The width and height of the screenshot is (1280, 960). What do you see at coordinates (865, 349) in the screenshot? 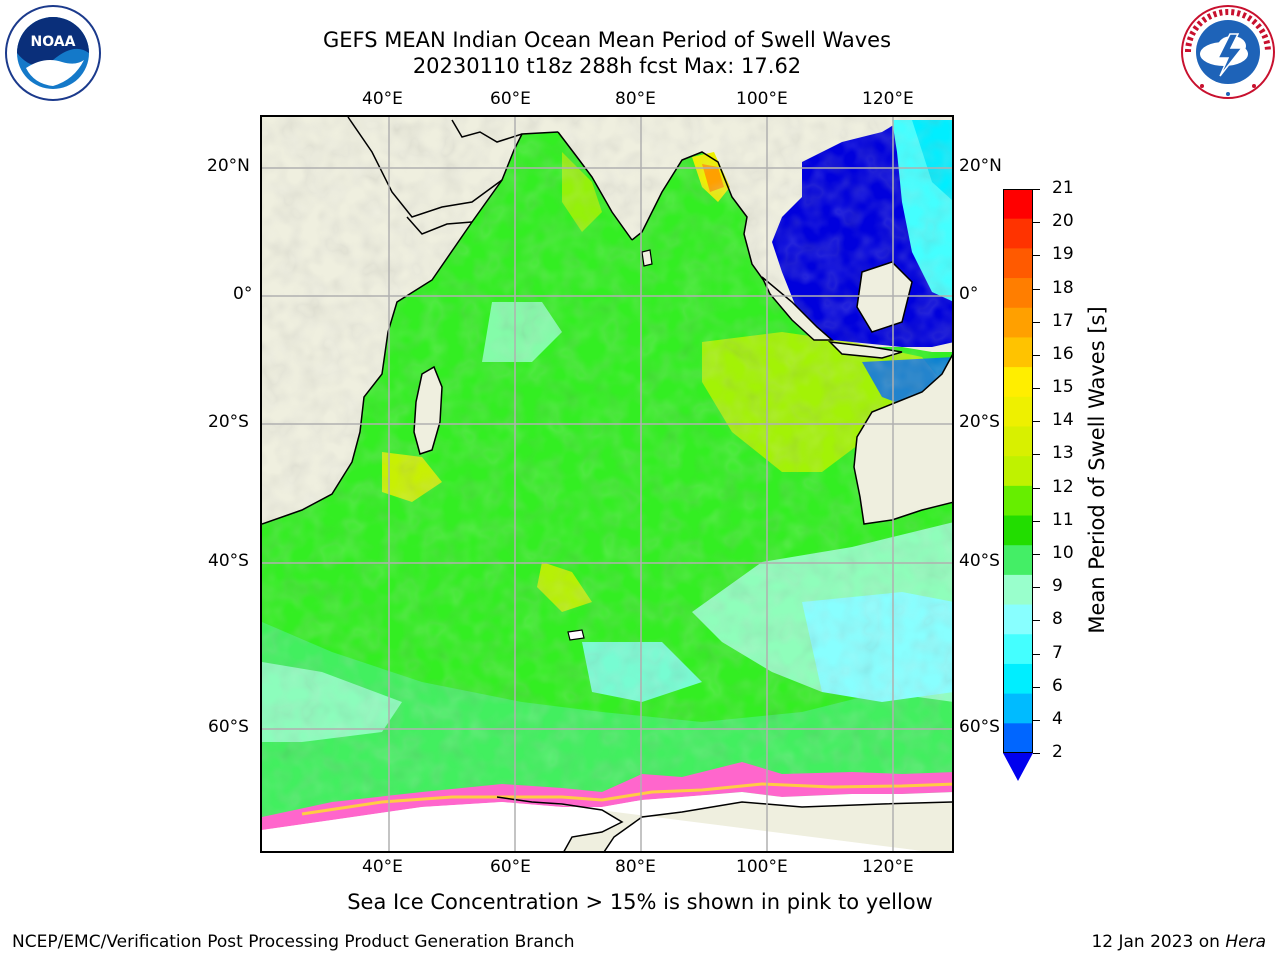
I see `java-island` at bounding box center [865, 349].